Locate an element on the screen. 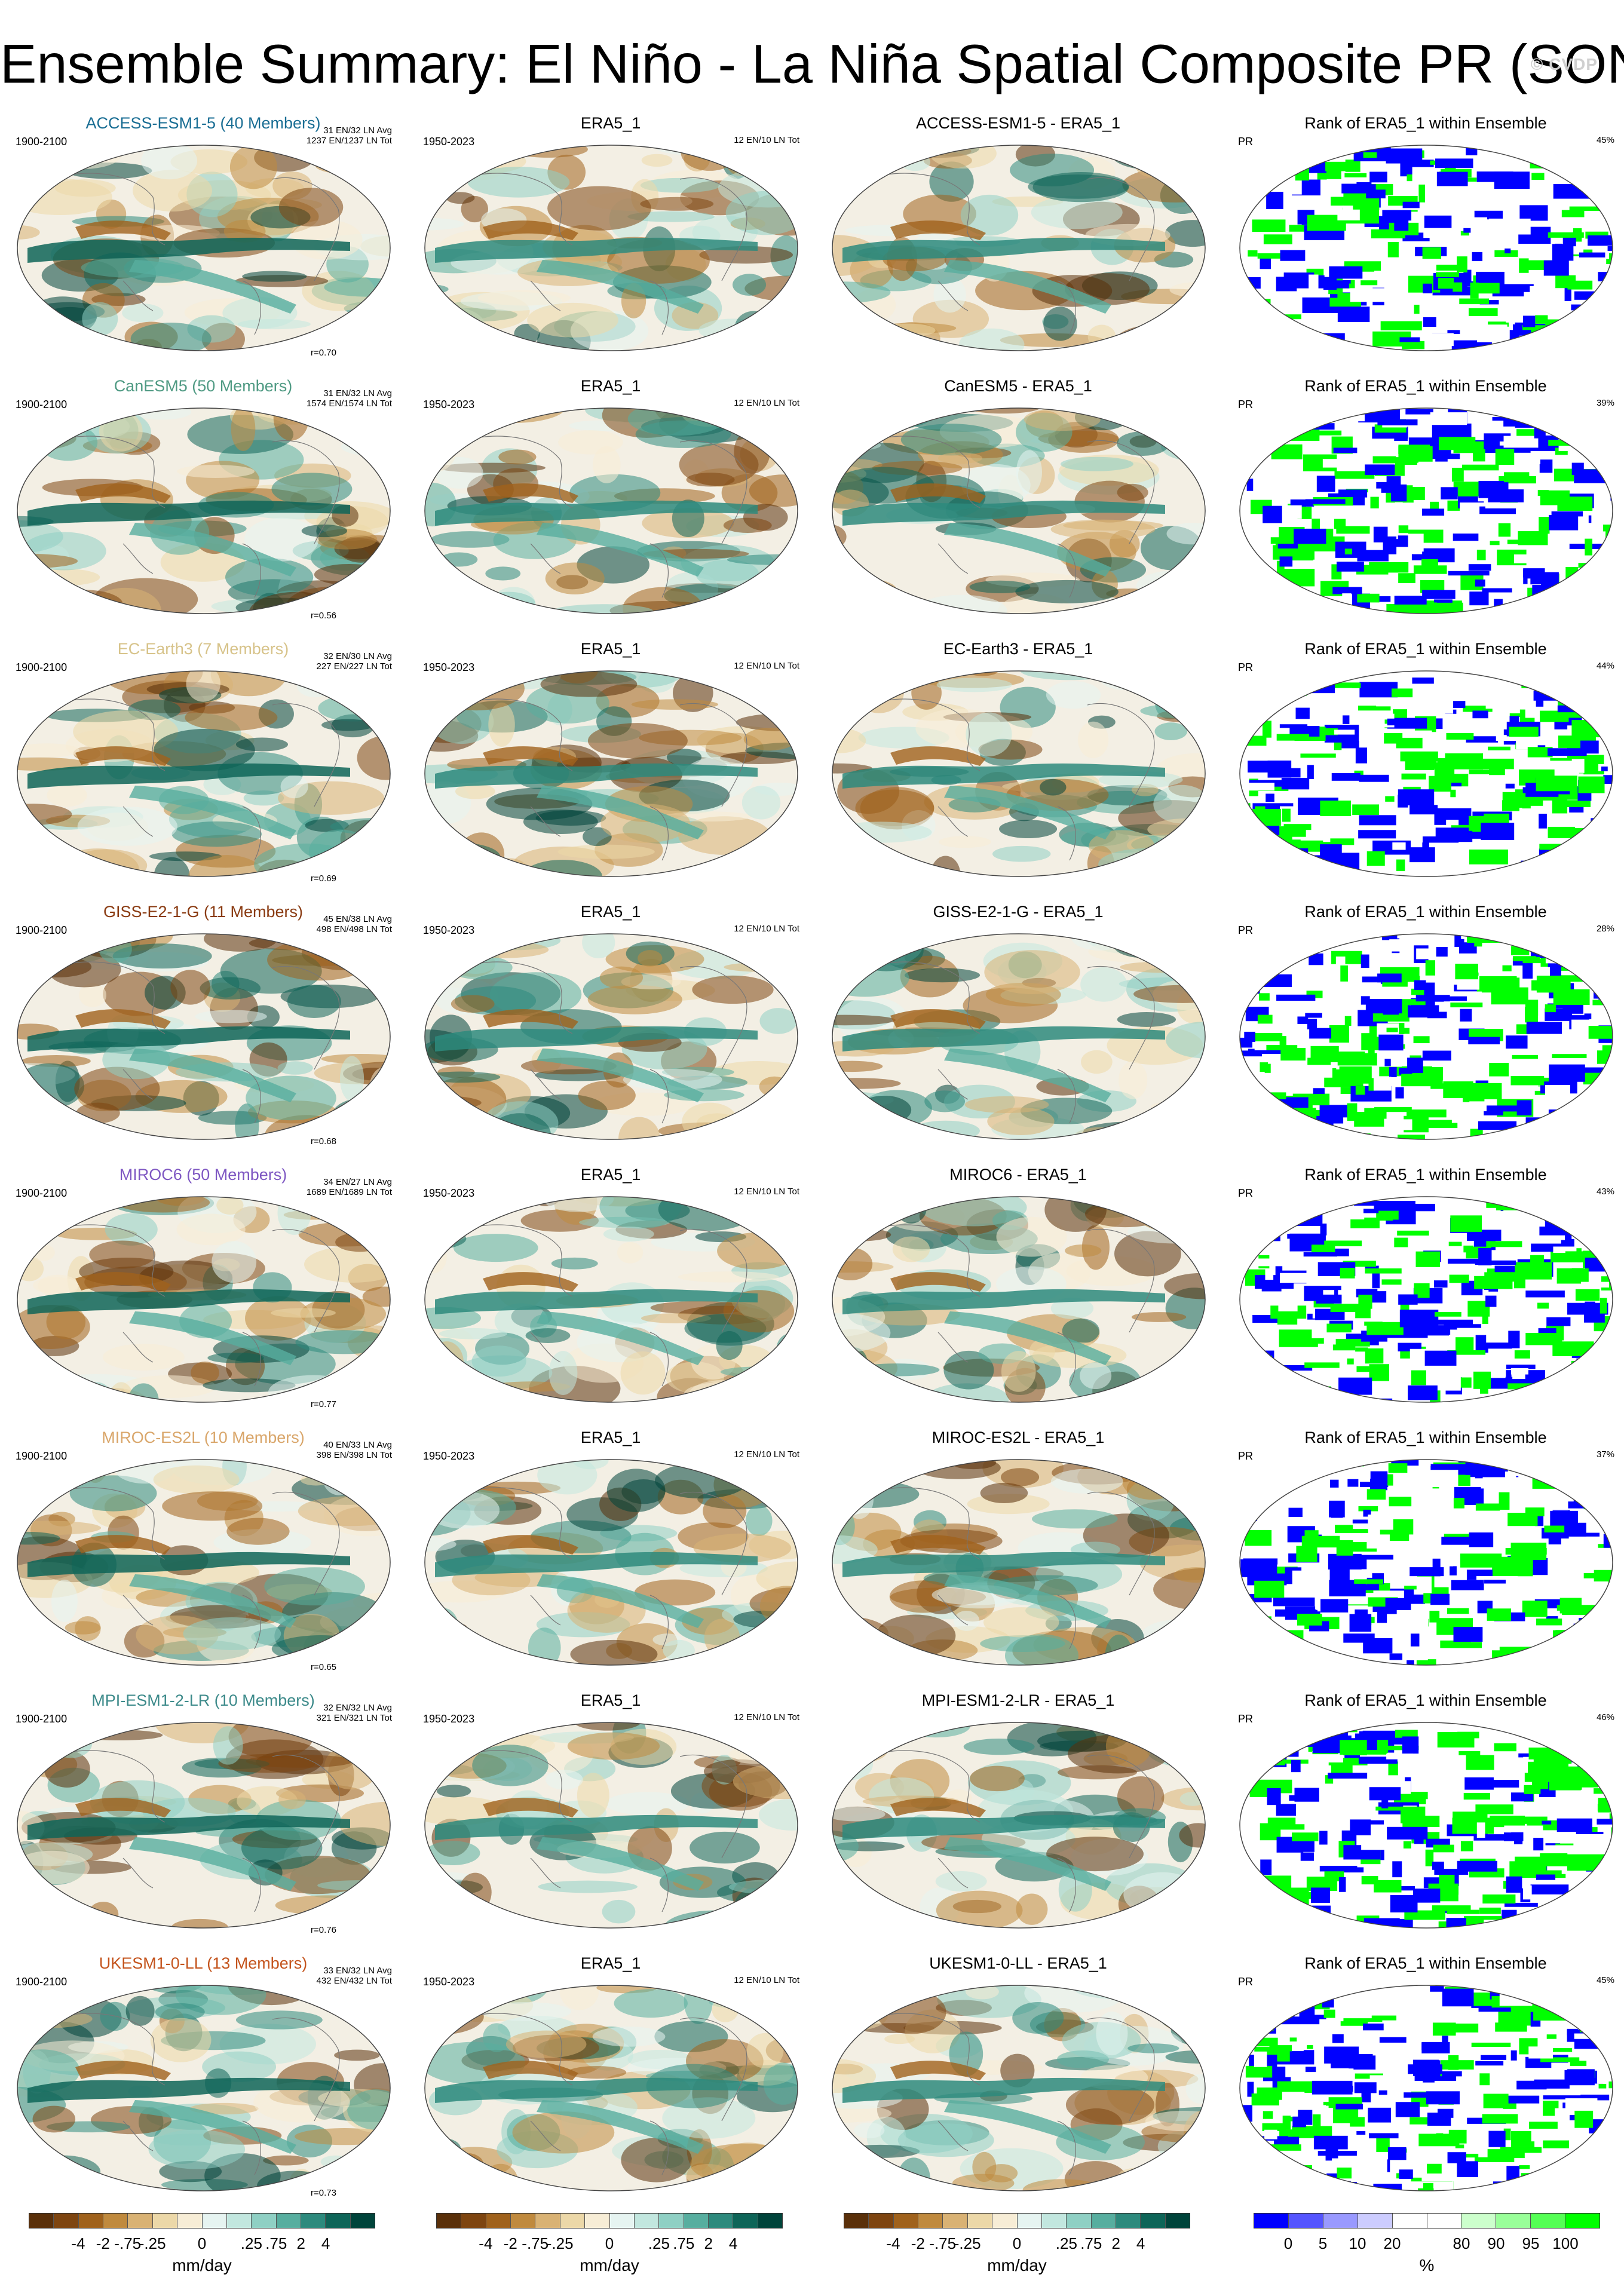  panel-obs-row2: ERA5_1 1950-2023 12 EN/10 LN Tot is located at coordinates (610, 505).